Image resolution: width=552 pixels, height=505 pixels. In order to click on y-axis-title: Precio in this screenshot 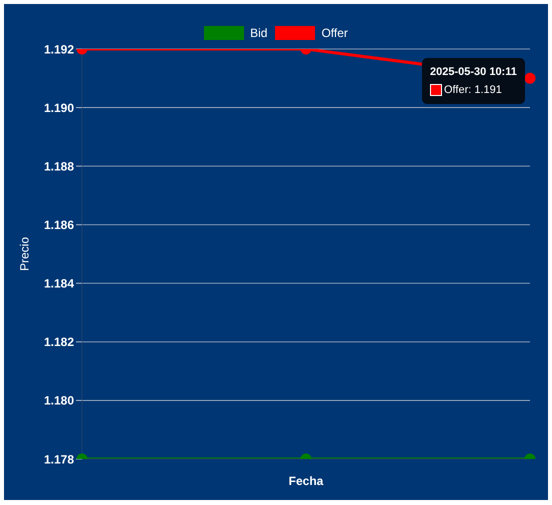, I will do `click(24, 254)`.